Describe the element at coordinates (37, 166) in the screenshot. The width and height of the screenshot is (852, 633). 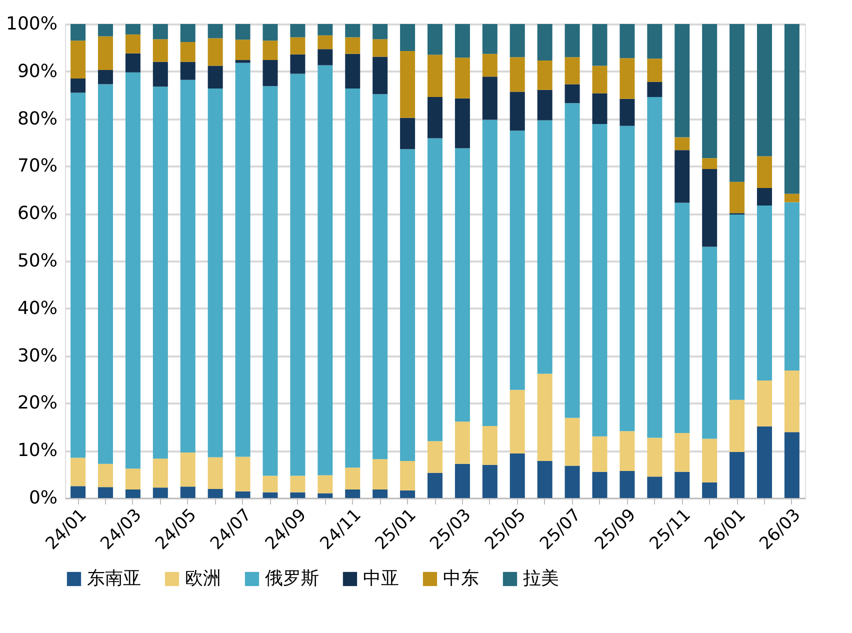
I see `y-tick-label: 70%` at that location.